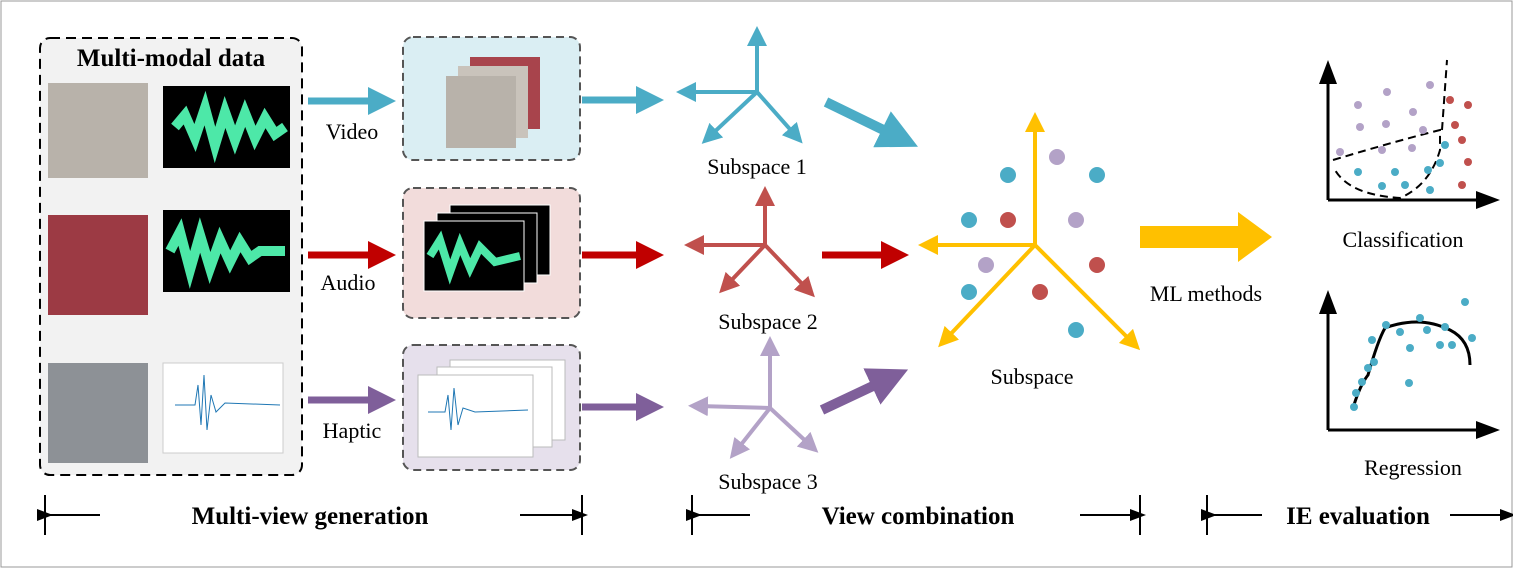 The image size is (1513, 568). What do you see at coordinates (1409, 134) in the screenshot?
I see `classification-plot` at bounding box center [1409, 134].